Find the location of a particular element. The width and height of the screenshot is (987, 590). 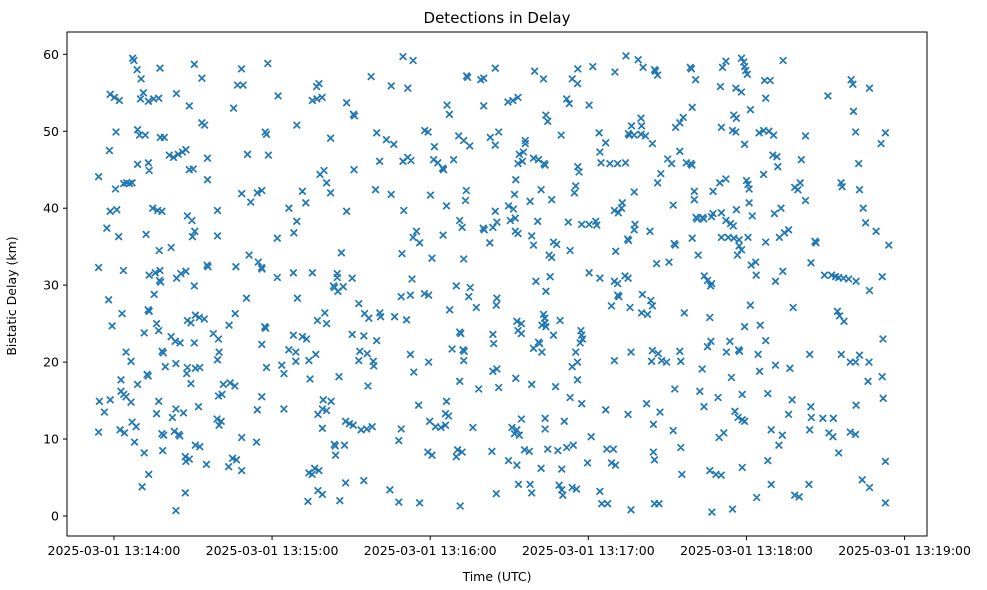

x-tick-label: 2025-03-01 13:19:00 is located at coordinates (904, 550).